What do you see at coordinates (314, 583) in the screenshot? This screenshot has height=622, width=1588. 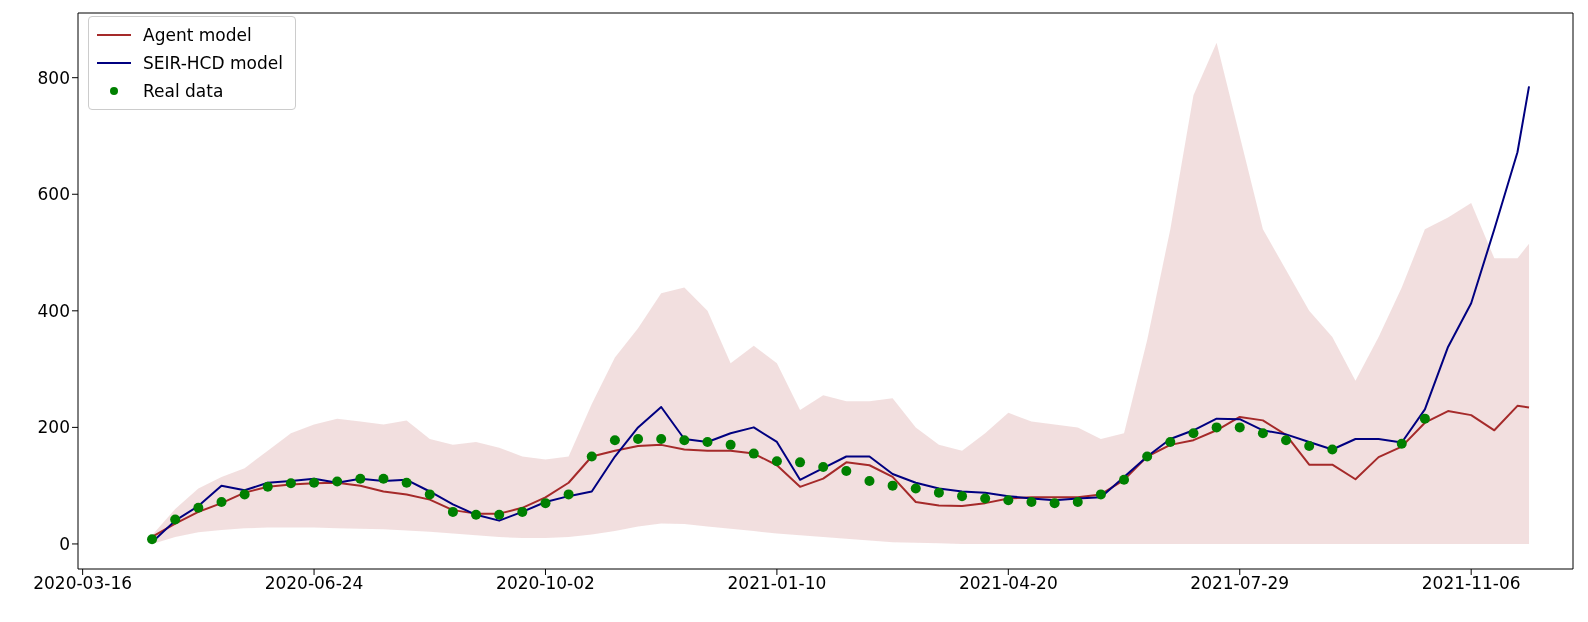 I see `x-tick-label: 2020-06-24` at bounding box center [314, 583].